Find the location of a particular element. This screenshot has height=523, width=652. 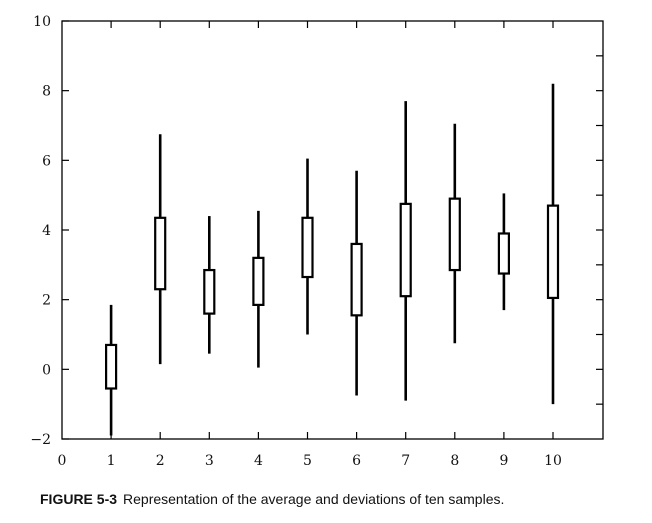

x-tick-label-9: 9 is located at coordinates (503, 461).